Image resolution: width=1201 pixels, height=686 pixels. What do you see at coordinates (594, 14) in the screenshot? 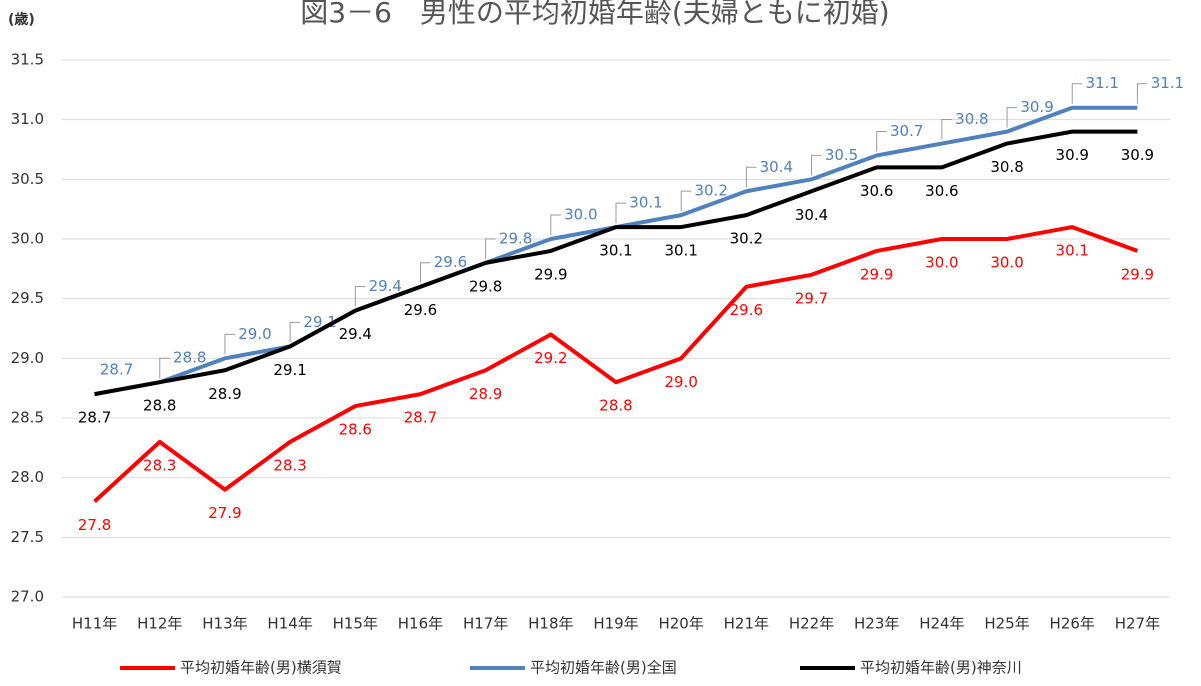
I see `chart-title: 図3－6 男性の平均初婚年齢(夫婦ともに初婚)` at bounding box center [594, 14].